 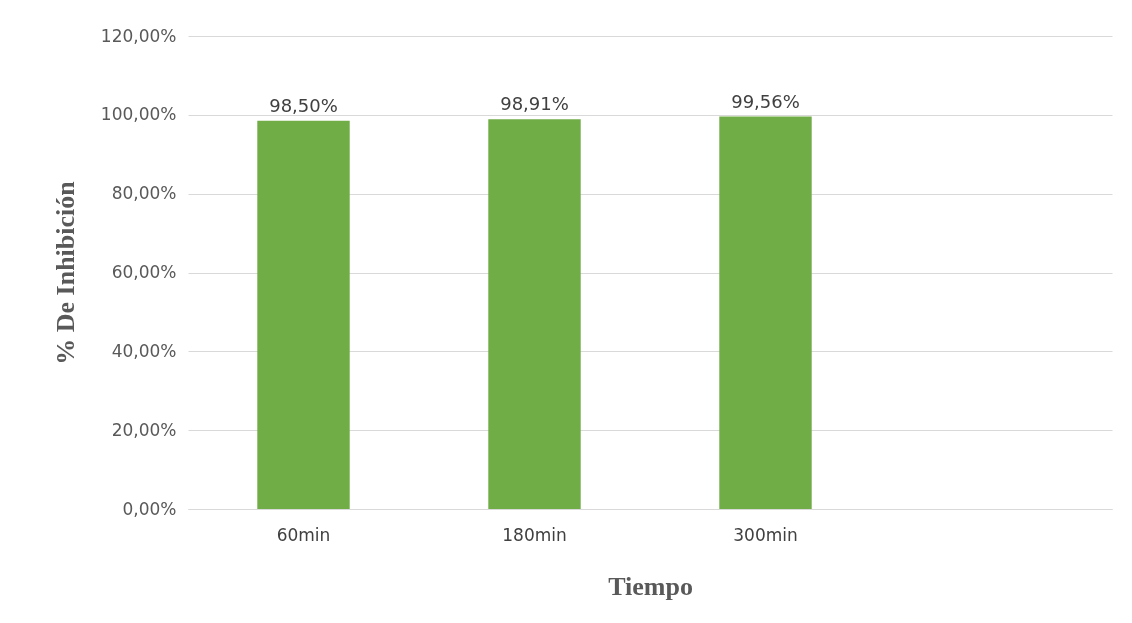 What do you see at coordinates (144, 429) in the screenshot?
I see `y-tick-label: 20,00%` at bounding box center [144, 429].